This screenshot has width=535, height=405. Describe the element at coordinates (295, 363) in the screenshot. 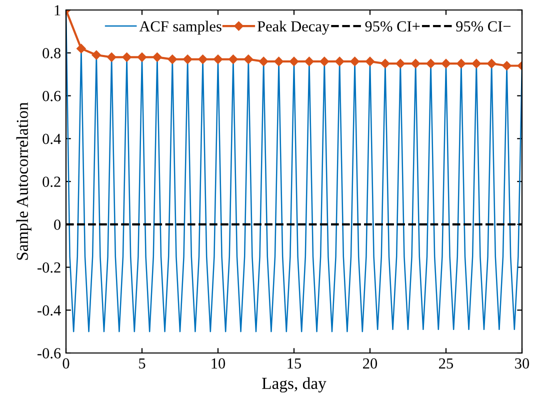

I see `x-tick-label: 15` at that location.